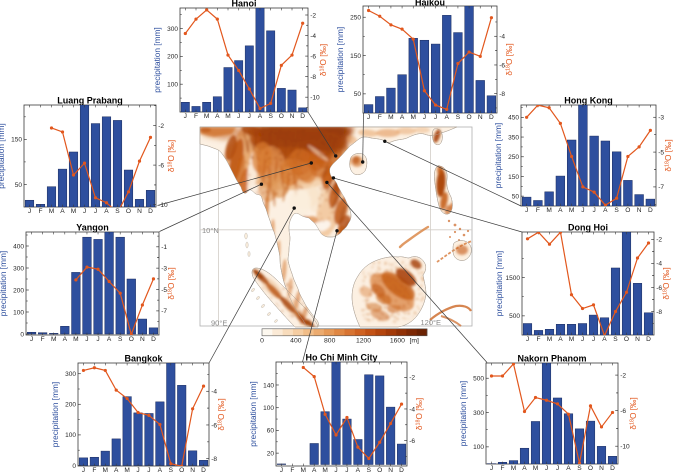  What do you see at coordinates (330, 340) in the screenshot?
I see `svg-text: 800` at bounding box center [330, 340].